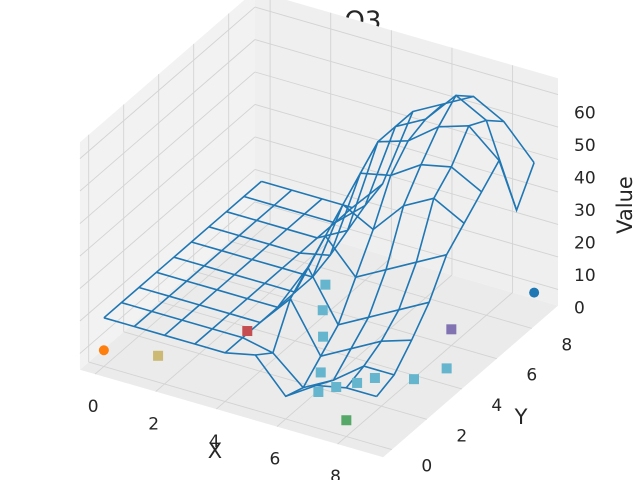 The image size is (640, 480). I want to click on z-tick-label: 10, so click(585, 276).